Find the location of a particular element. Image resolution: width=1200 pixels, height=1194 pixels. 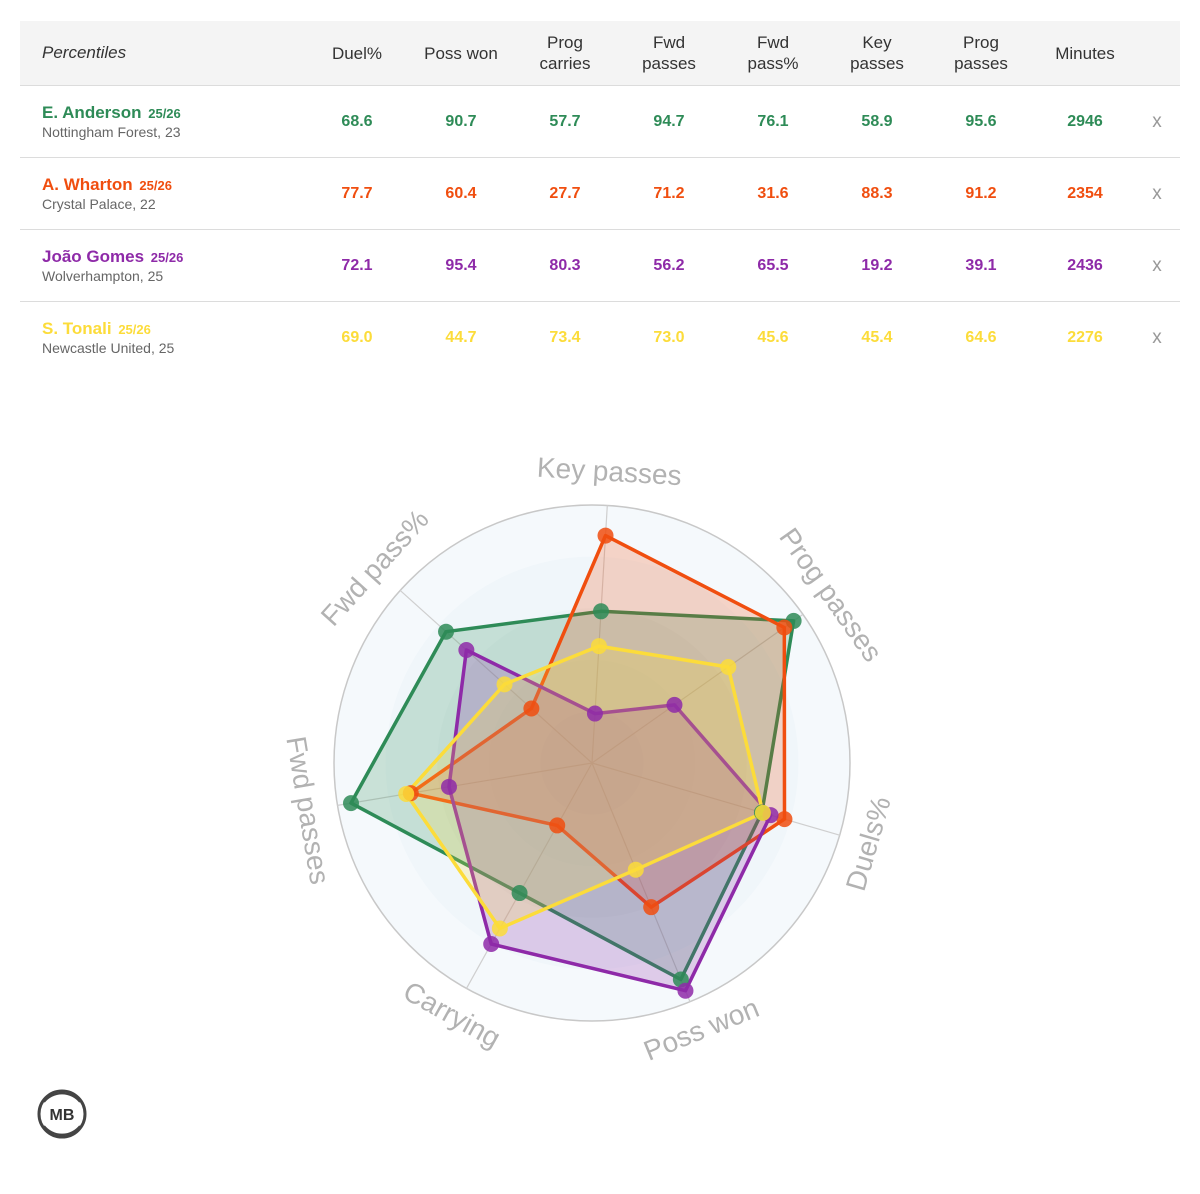

stat-cell: 73.0 is located at coordinates (669, 337).